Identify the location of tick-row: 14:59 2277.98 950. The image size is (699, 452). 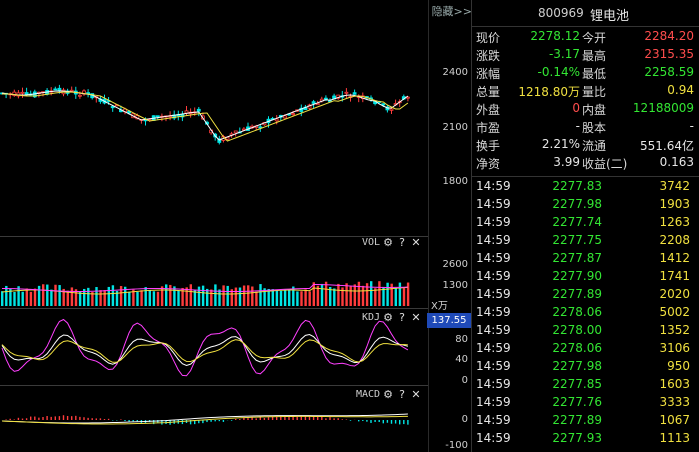
(585, 368).